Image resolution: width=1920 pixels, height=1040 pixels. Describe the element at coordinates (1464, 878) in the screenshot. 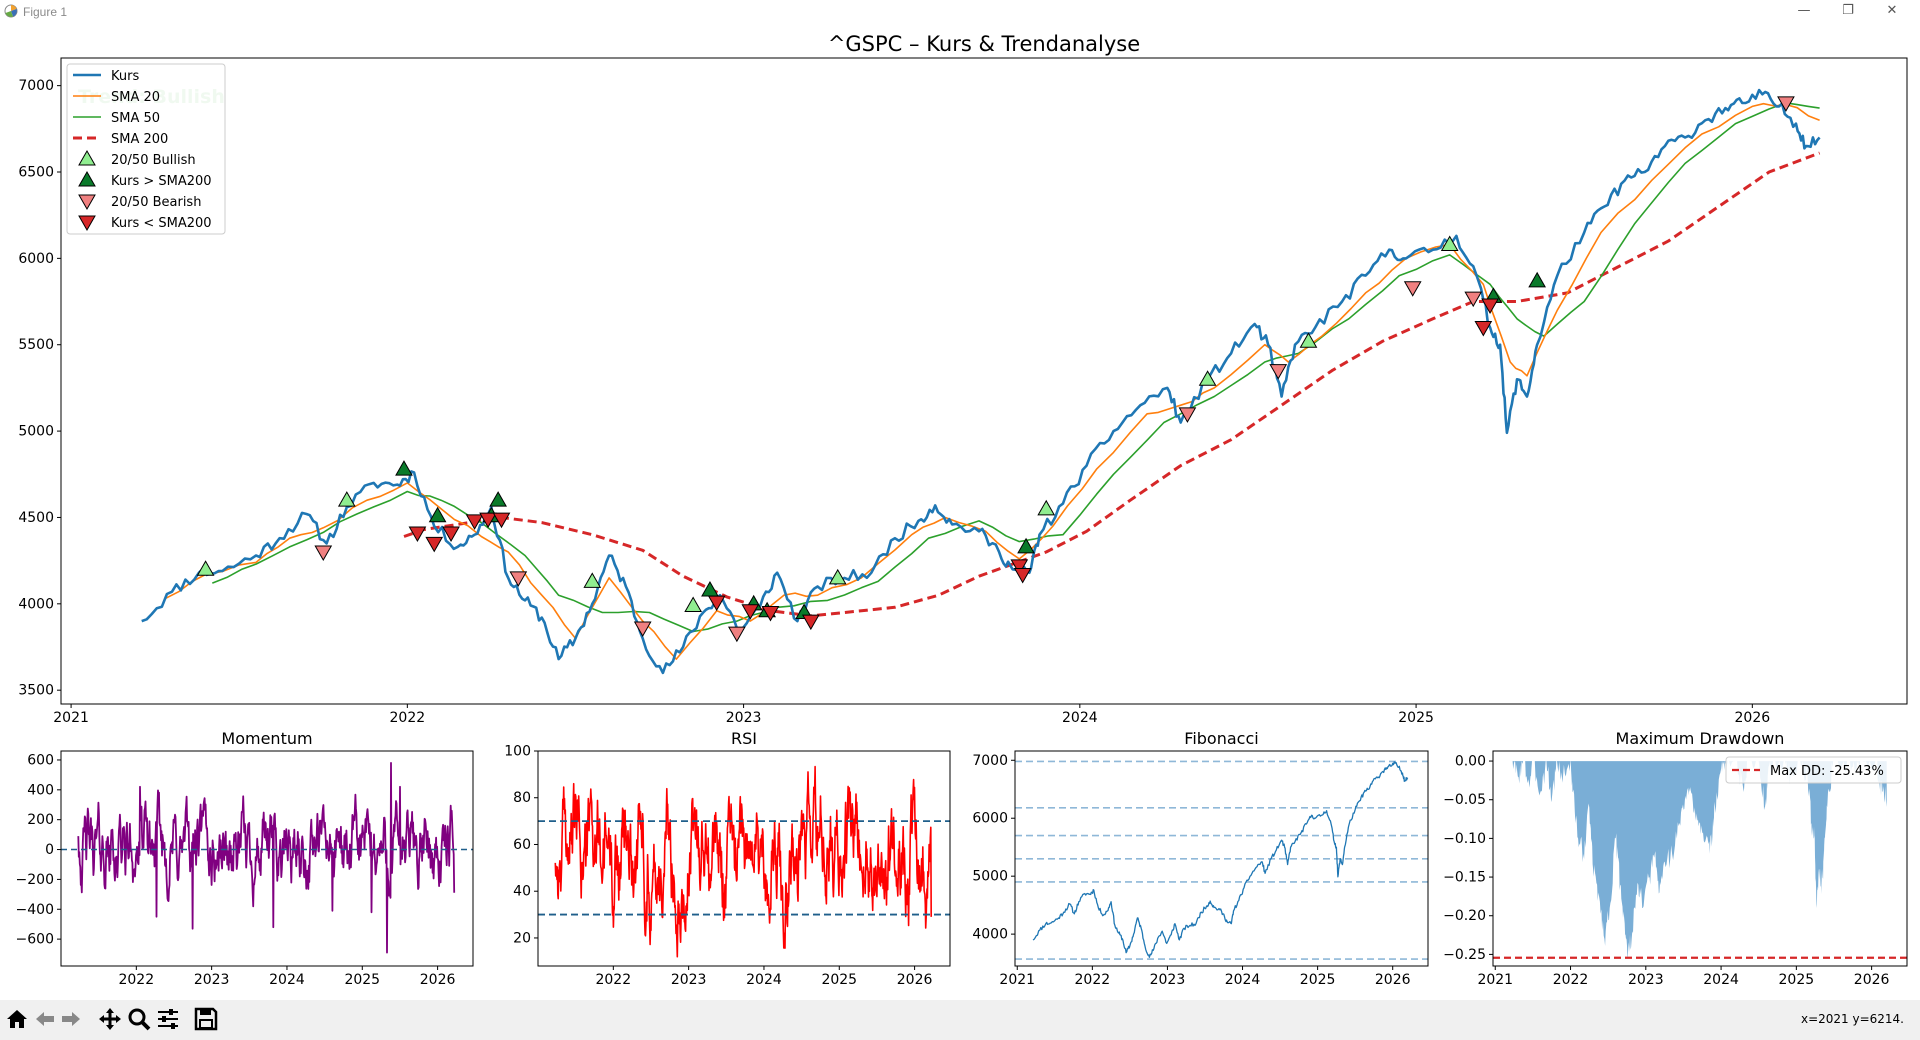

I see `y-tick-label: −0.15` at that location.